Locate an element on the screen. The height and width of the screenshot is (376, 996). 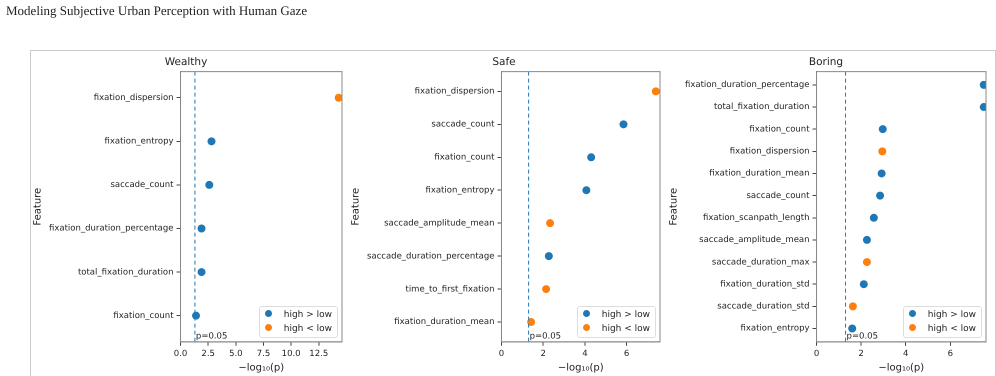
chart-title: Boring is located at coordinates (826, 62).